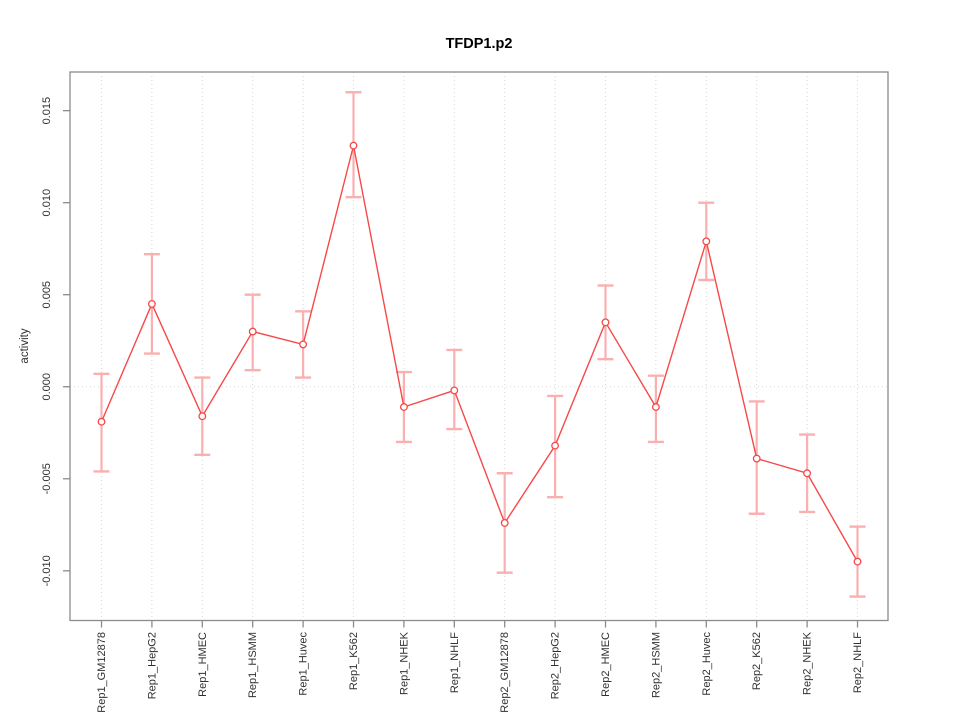  Describe the element at coordinates (47, 478) in the screenshot. I see `y-tick-label: -0.005` at that location.